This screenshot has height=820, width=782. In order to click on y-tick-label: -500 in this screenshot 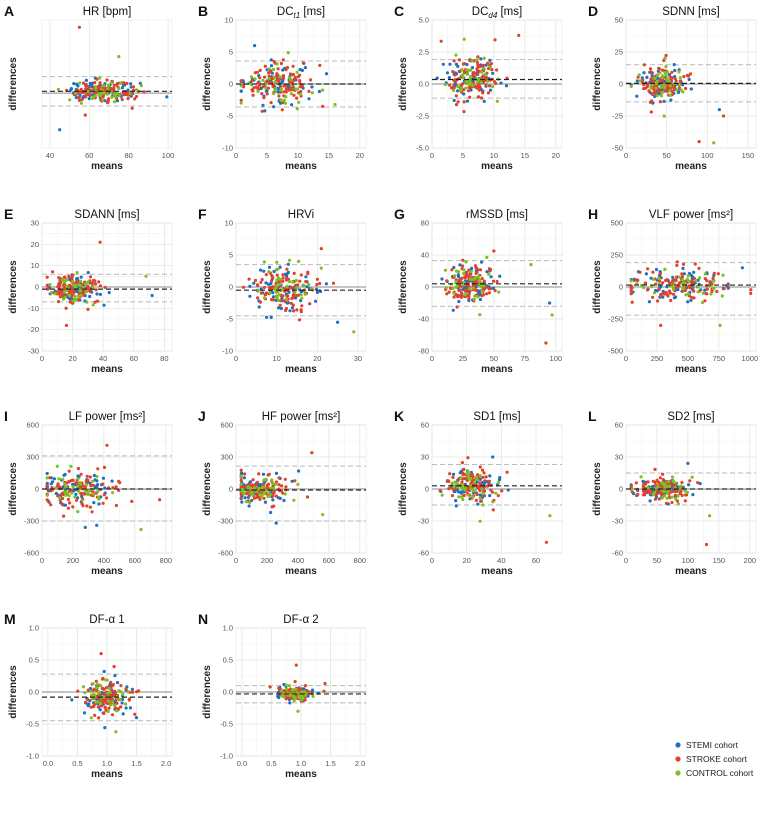, I will do `click(615, 351)`.